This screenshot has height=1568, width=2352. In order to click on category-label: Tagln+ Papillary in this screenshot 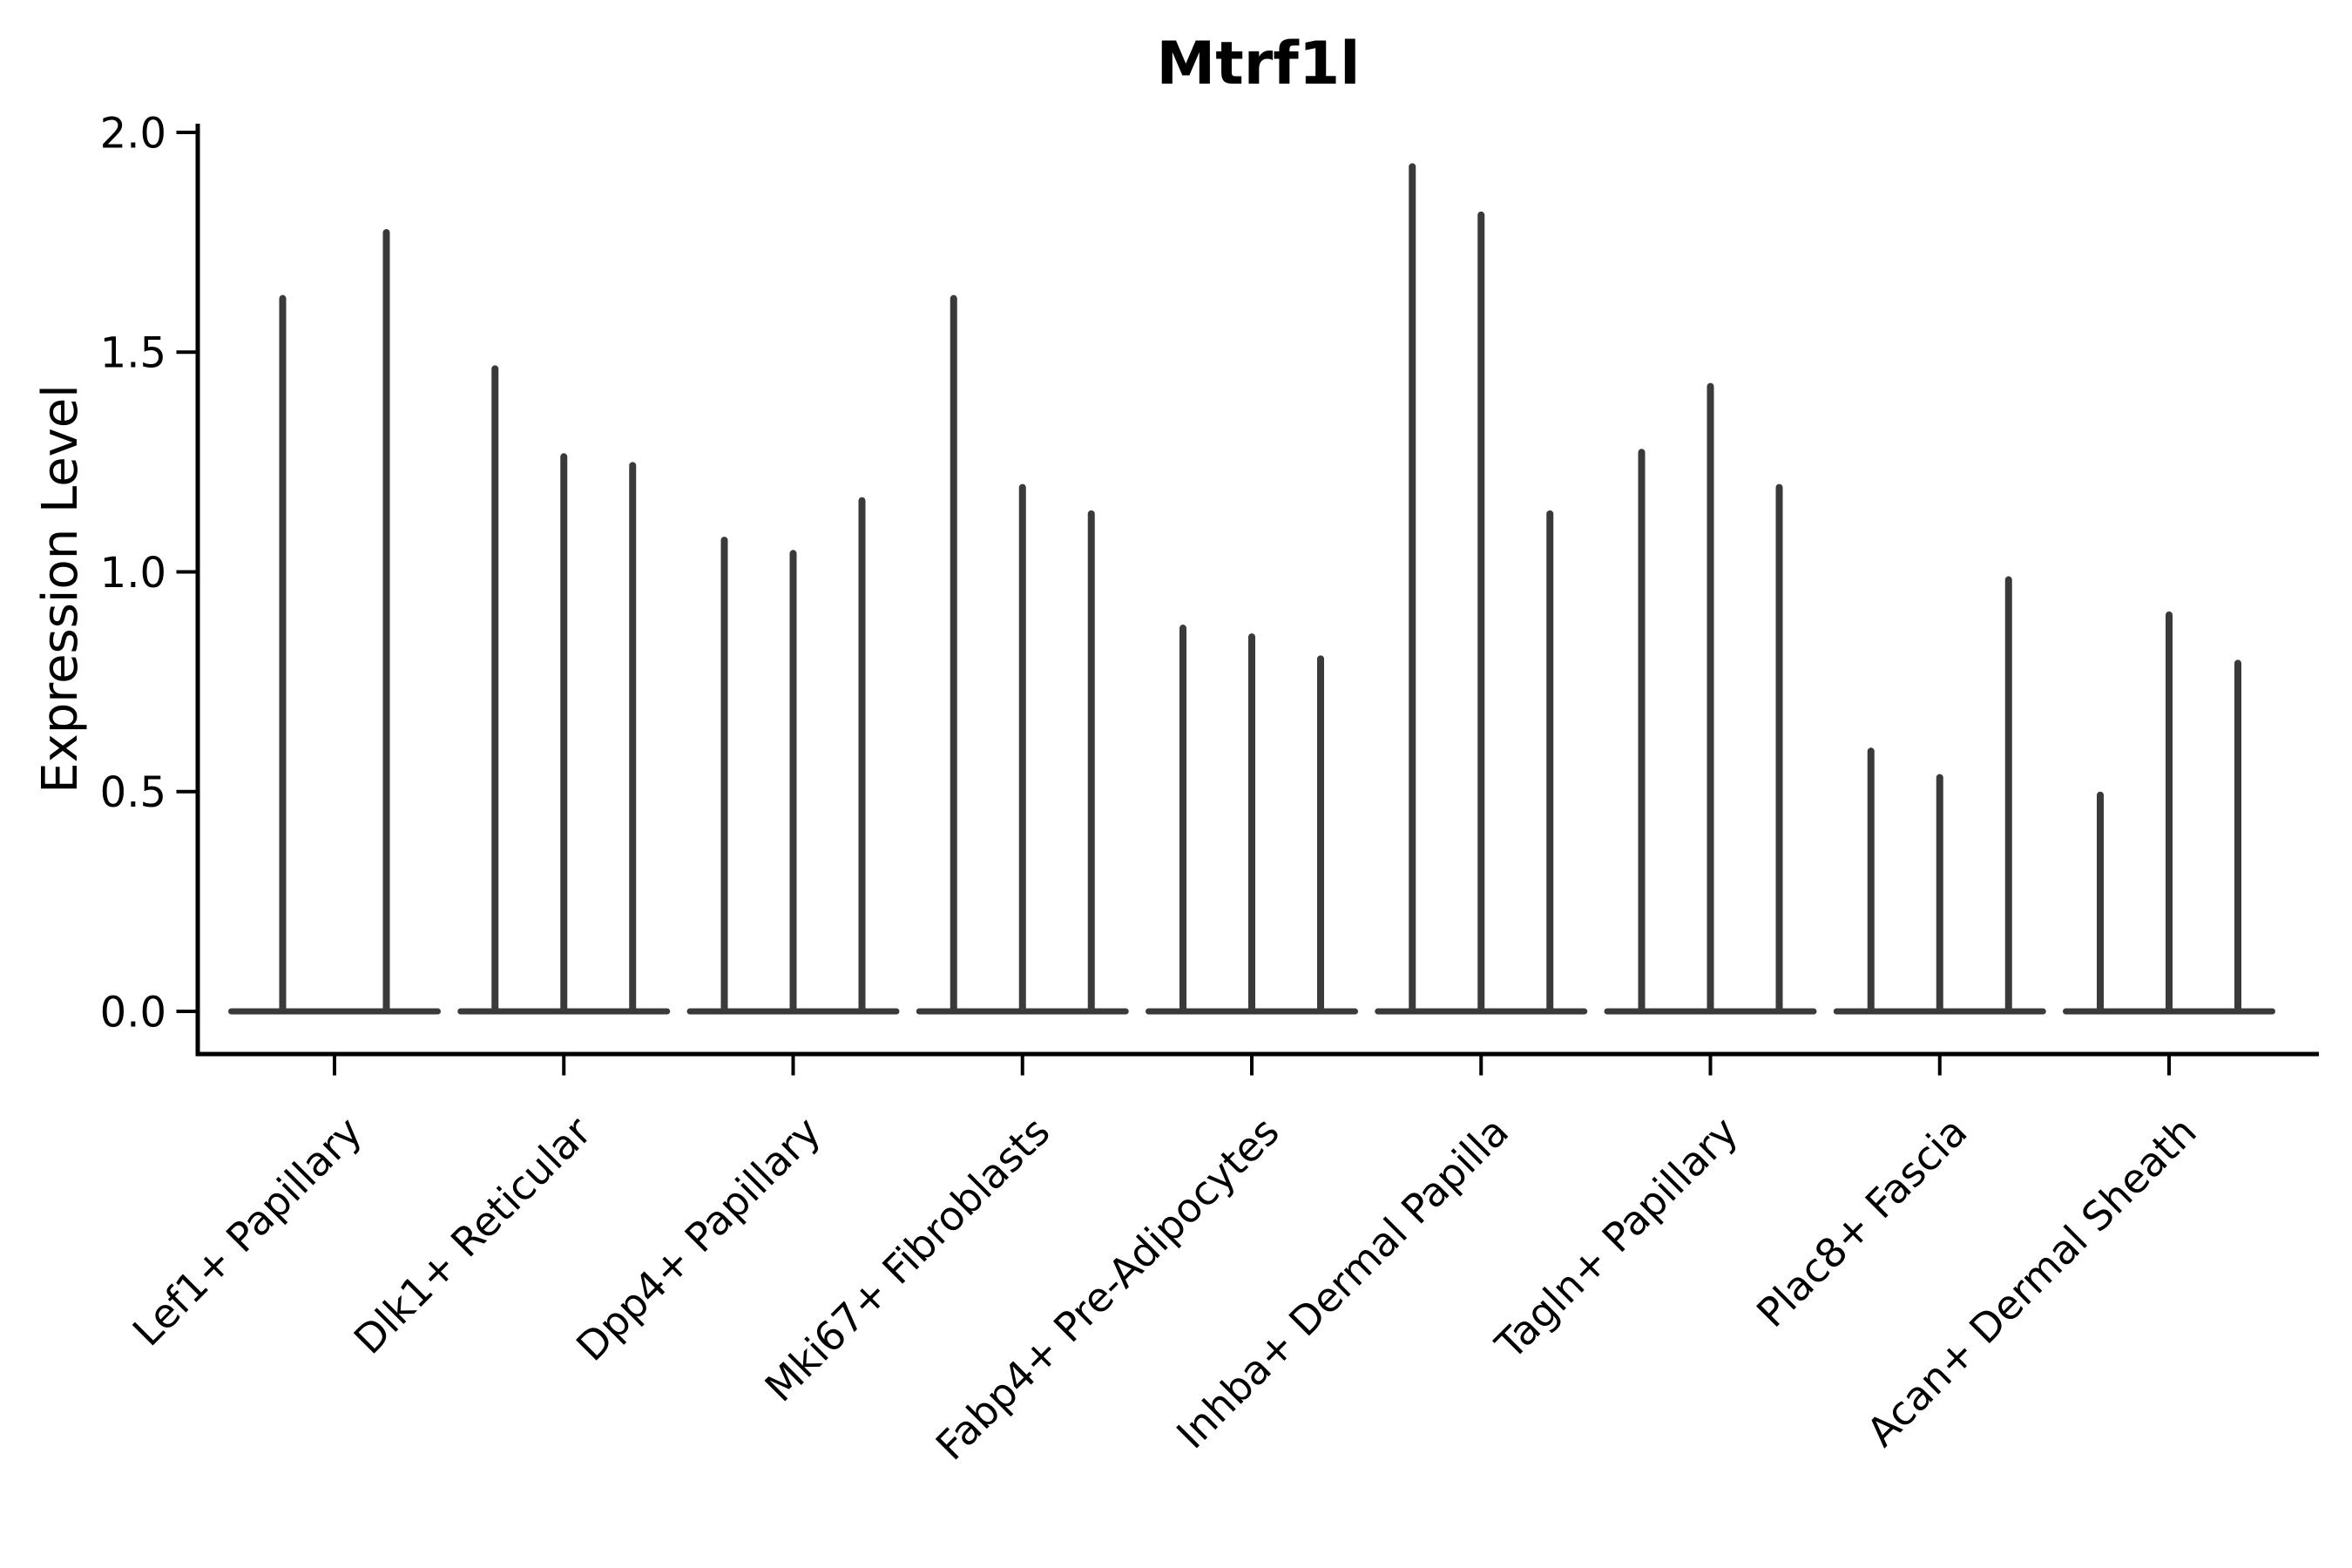, I will do `click(1616, 1238)`.